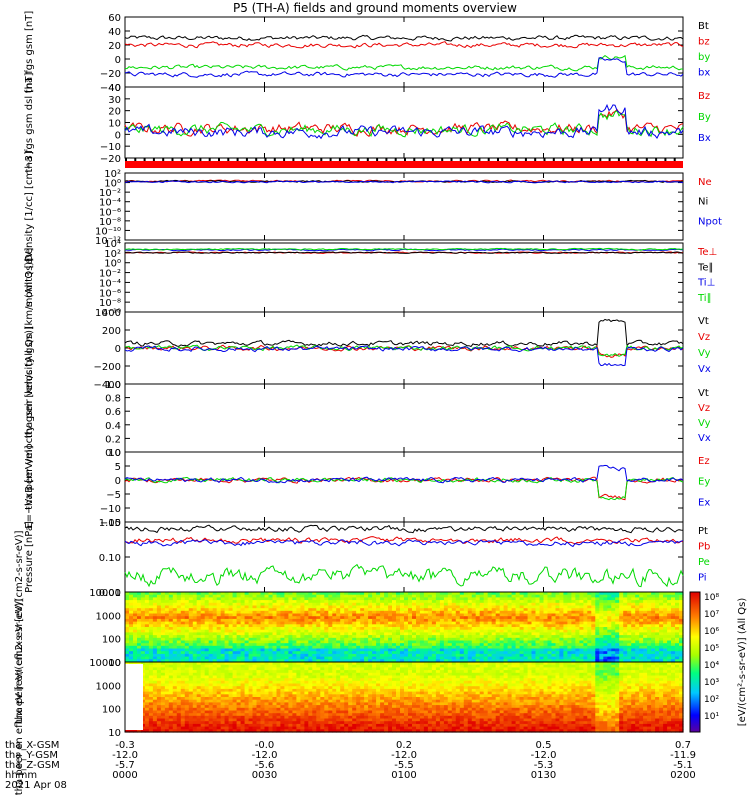  I want to click on y-tick-label: 0.4, so click(113, 426).